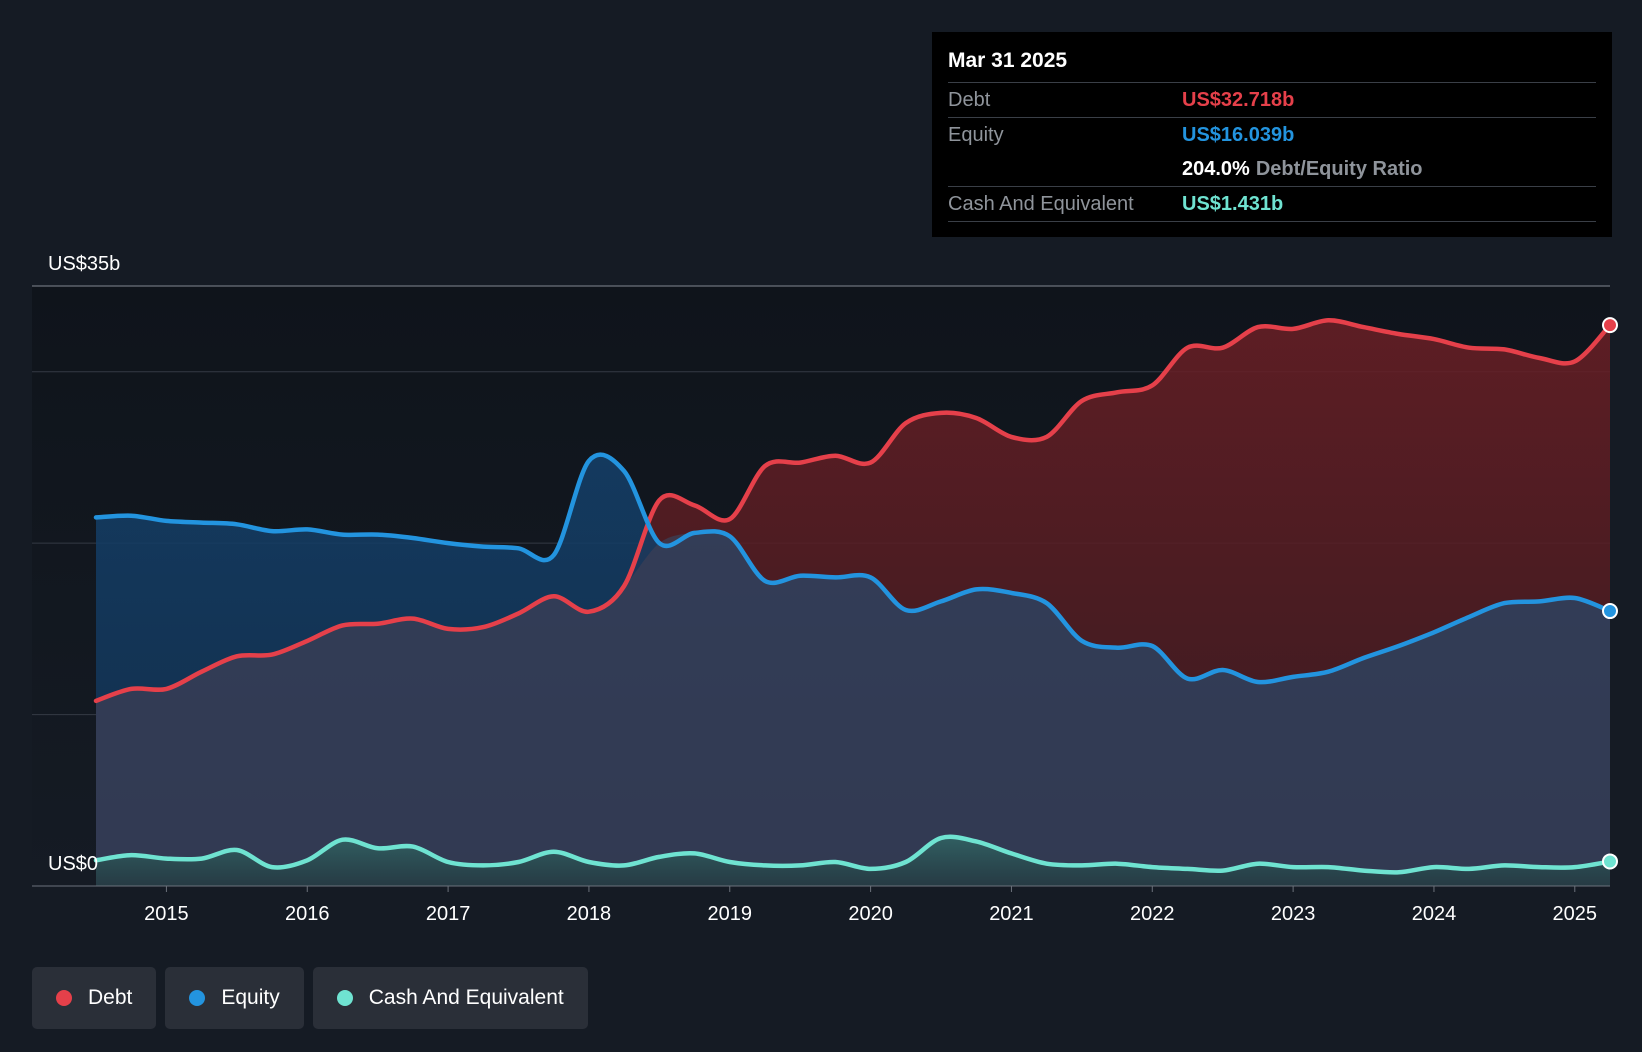 This screenshot has height=1052, width=1642. I want to click on equity-dot-icon, so click(197, 998).